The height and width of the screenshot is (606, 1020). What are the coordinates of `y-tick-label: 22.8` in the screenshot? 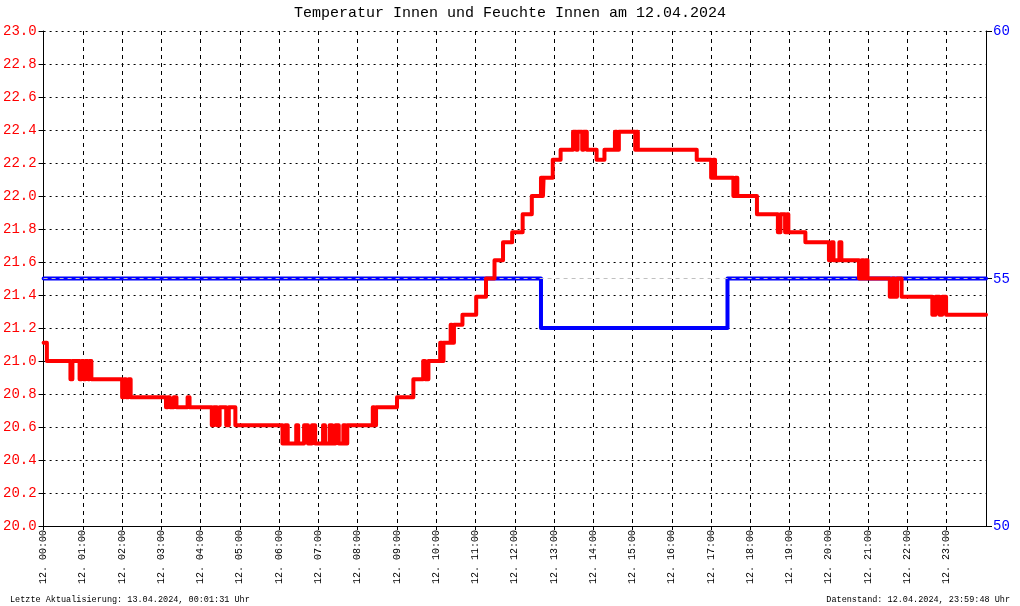 It's located at (20, 64).